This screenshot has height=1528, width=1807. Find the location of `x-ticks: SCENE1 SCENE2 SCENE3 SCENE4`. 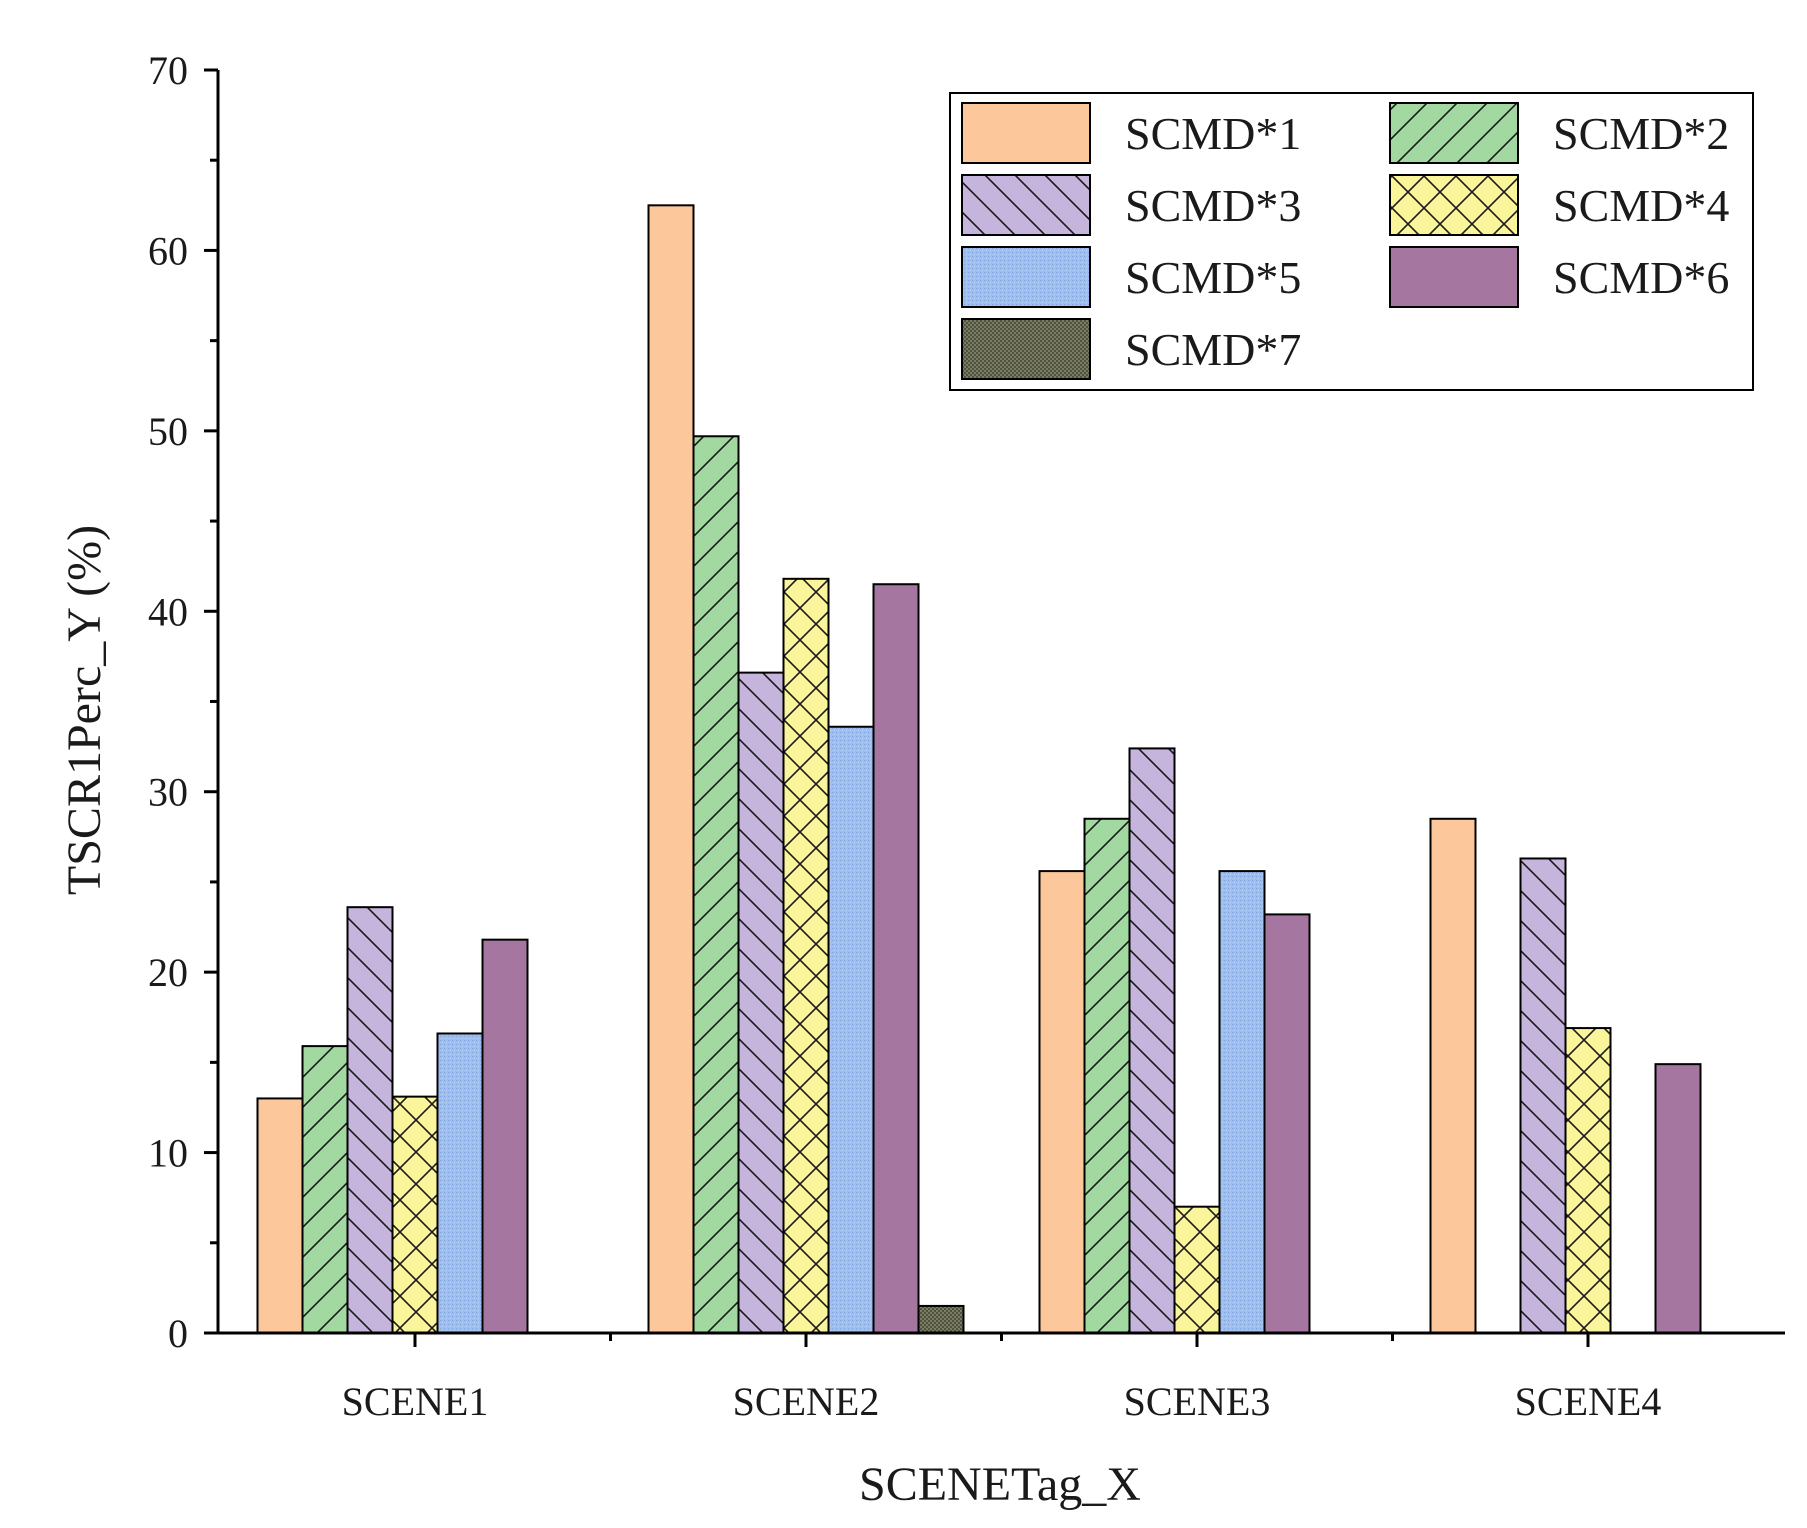

x-ticks: SCENE1 SCENE2 SCENE3 SCENE4 is located at coordinates (1002, 1378).